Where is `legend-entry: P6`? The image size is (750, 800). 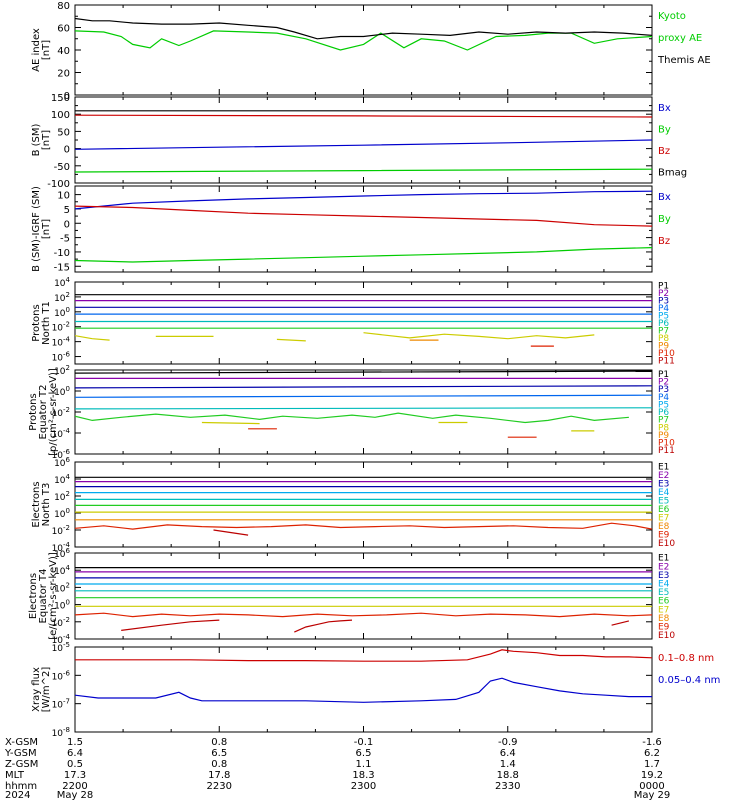 legend-entry: P6 is located at coordinates (663, 413).